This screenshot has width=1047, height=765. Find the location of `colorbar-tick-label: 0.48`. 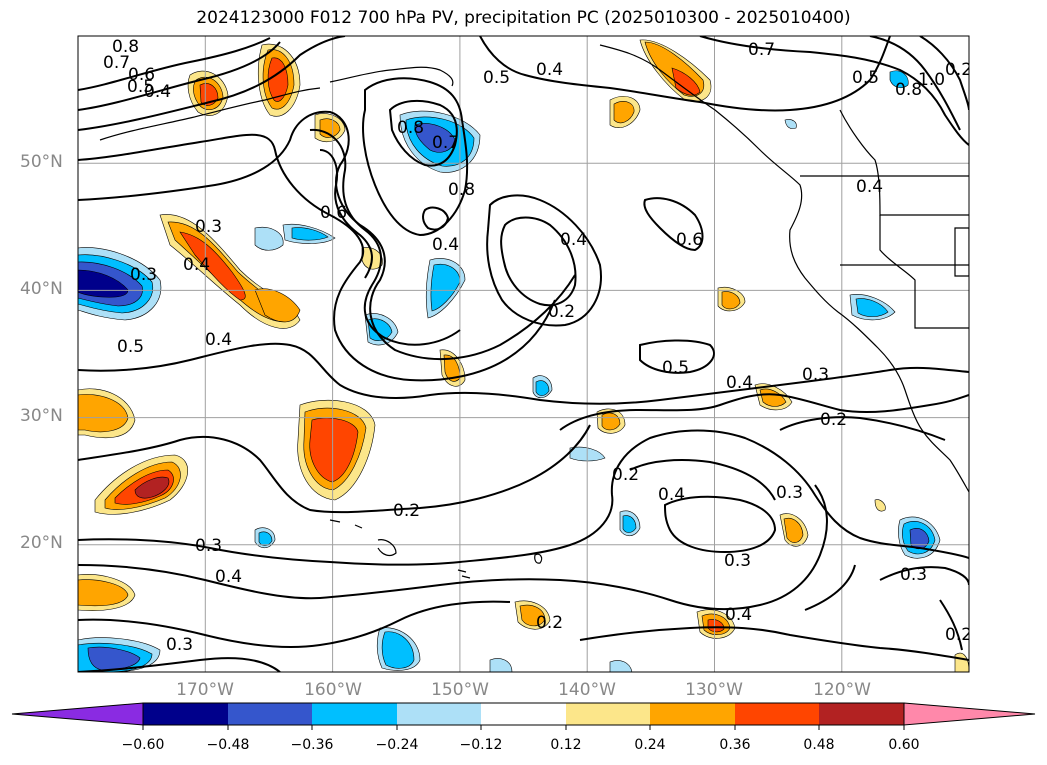

colorbar-tick-label: 0.48 is located at coordinates (819, 745).